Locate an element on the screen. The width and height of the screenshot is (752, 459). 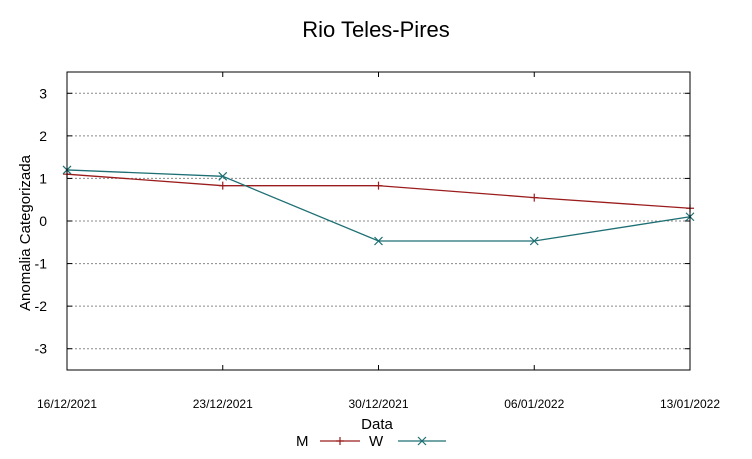
legend-label: W is located at coordinates (376, 441).